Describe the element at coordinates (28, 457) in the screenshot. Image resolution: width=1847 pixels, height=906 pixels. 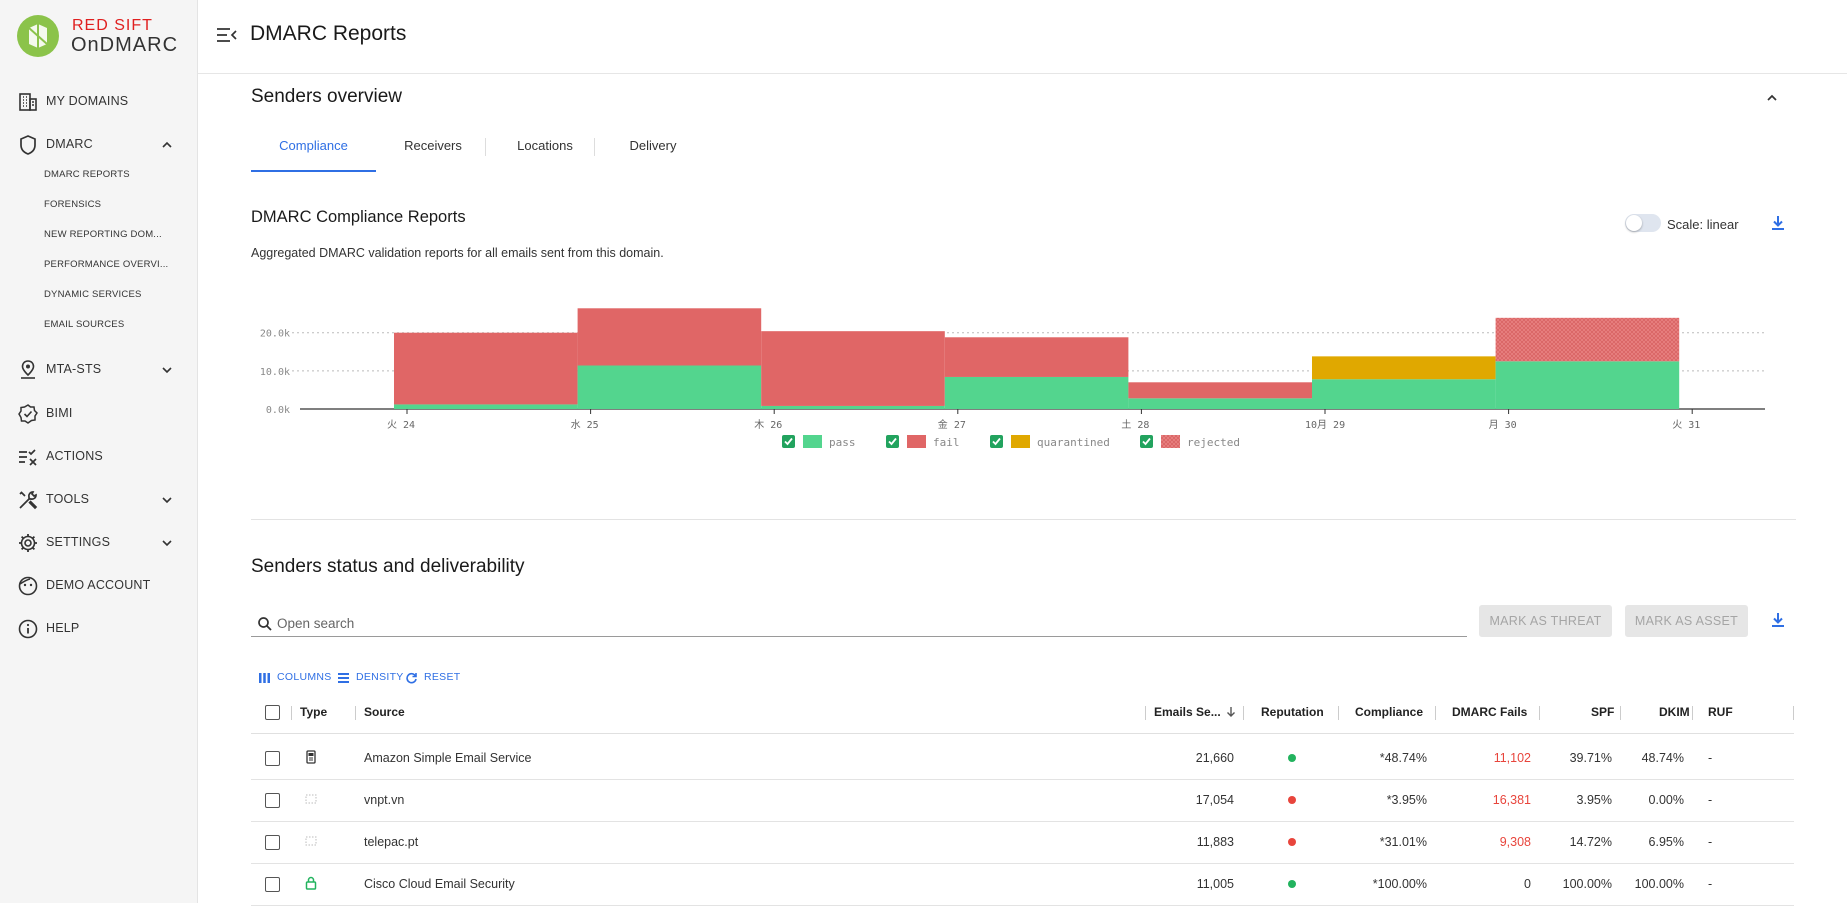
I see `checklist-icon` at that location.